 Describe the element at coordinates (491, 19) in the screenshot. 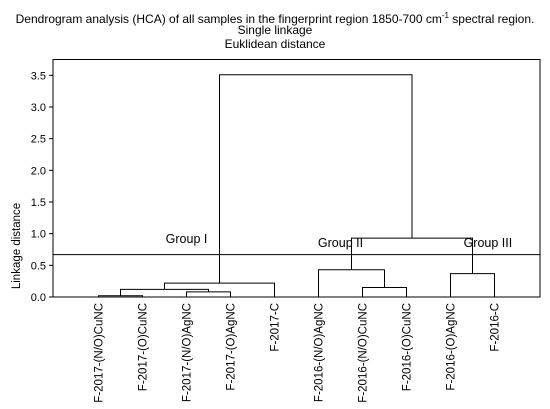

I see `chart-title-suffix: spectral region.` at that location.